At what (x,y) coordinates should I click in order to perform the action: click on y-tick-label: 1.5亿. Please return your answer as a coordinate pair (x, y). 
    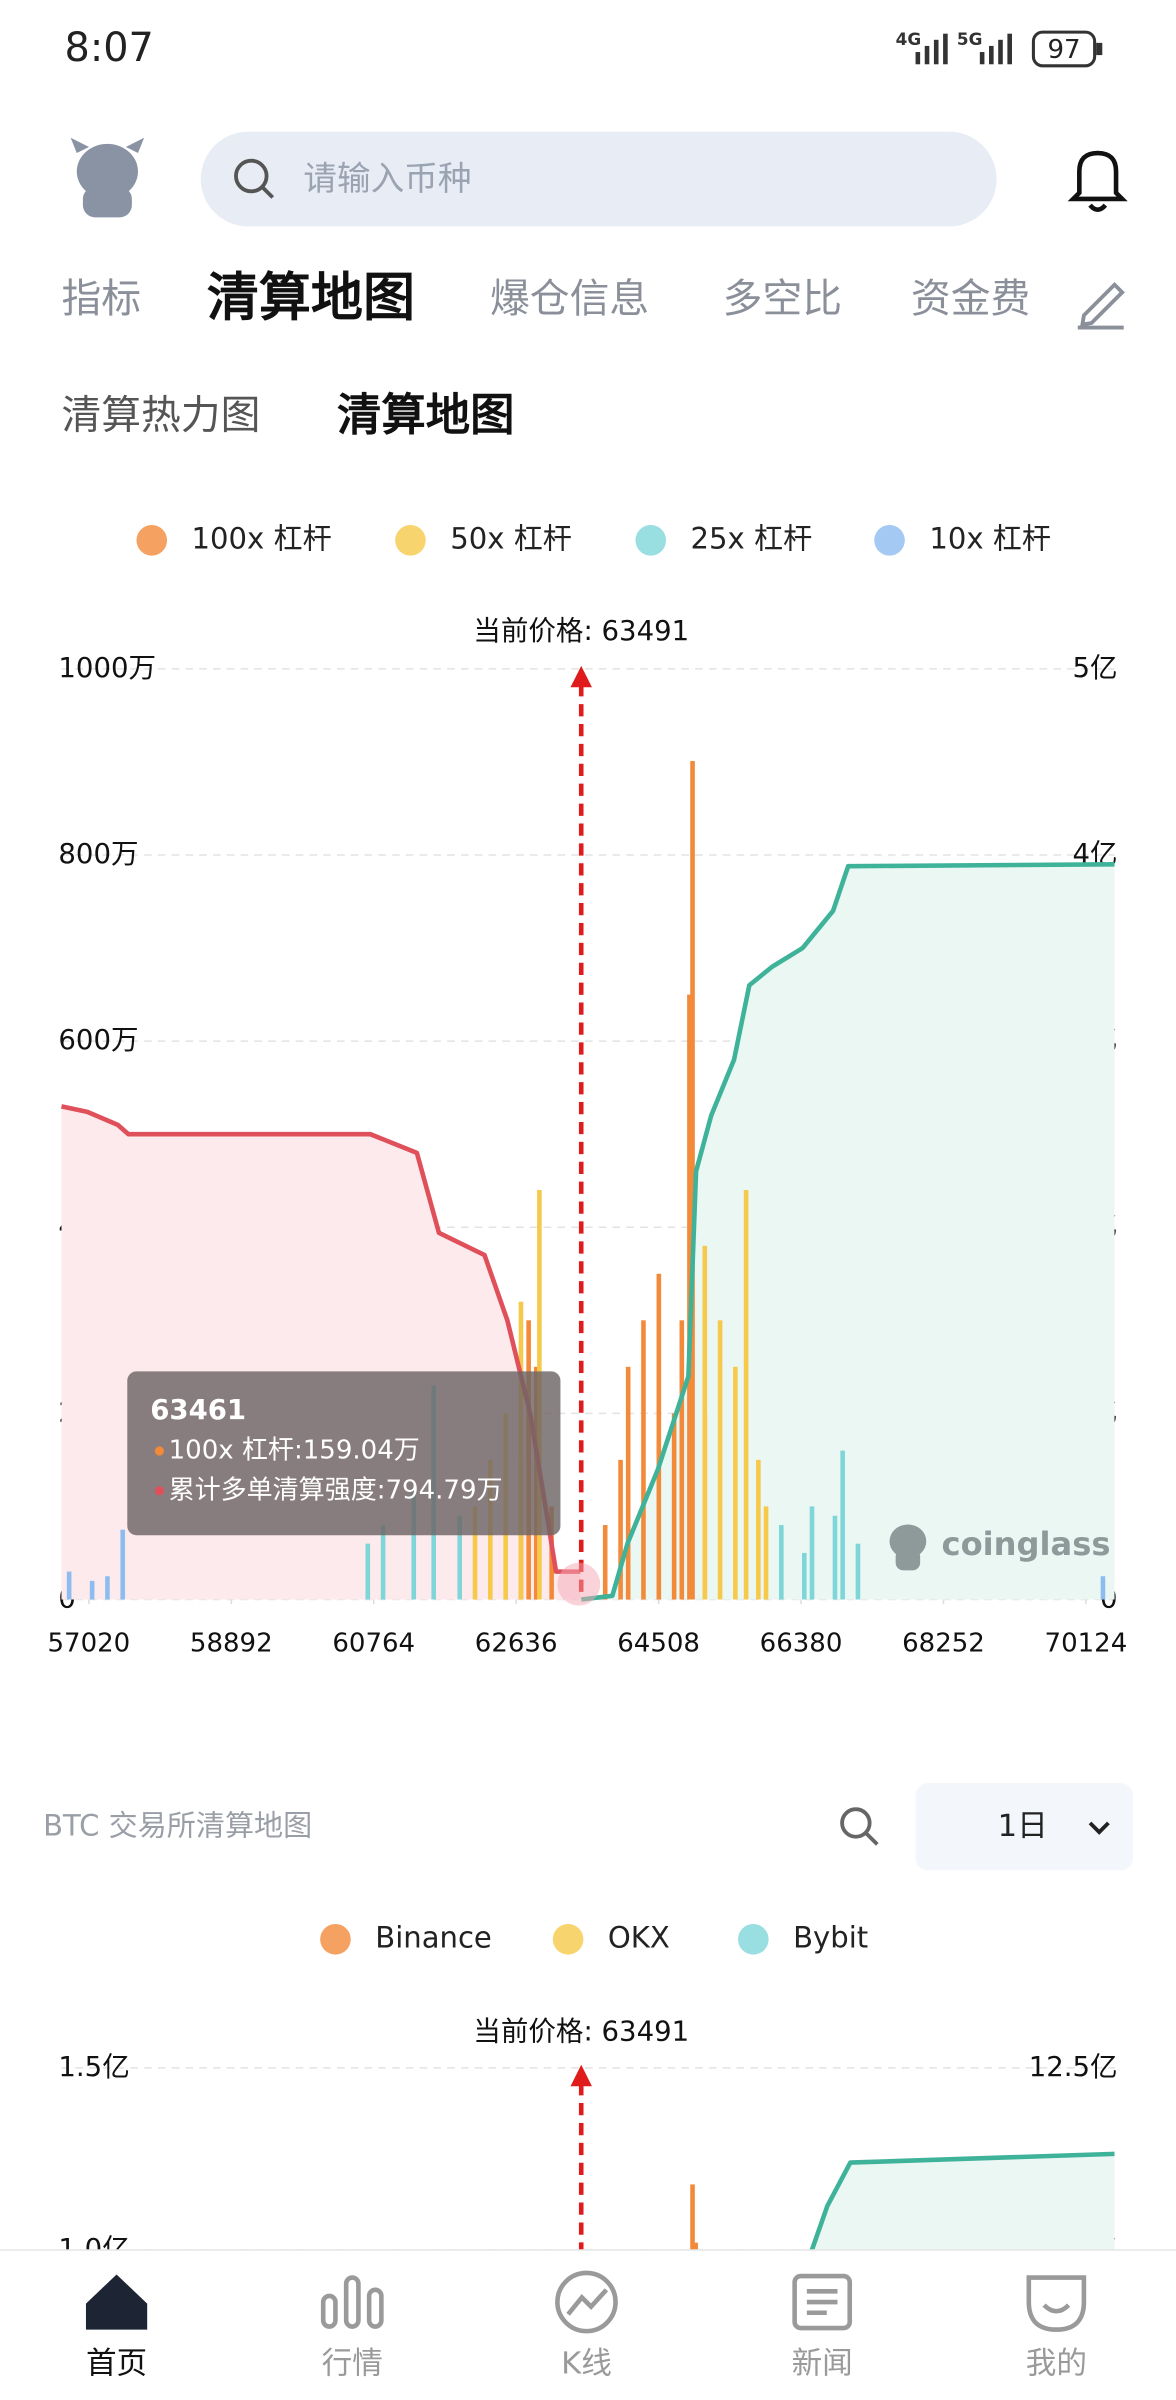
    Looking at the image, I should click on (93, 2067).